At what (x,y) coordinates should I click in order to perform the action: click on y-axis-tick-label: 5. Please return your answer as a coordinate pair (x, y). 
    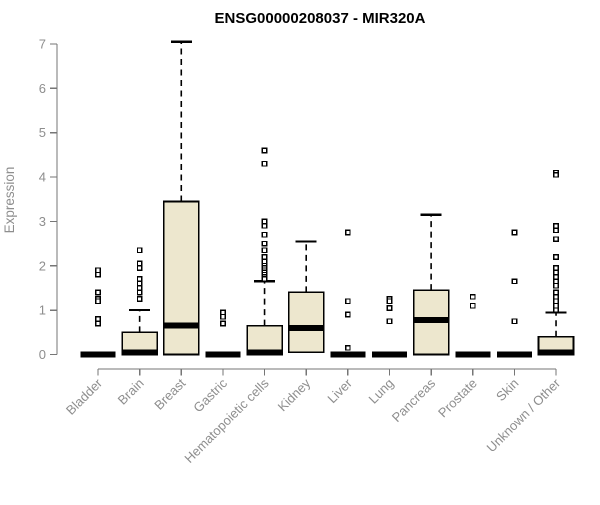
    Looking at the image, I should click on (42, 132).